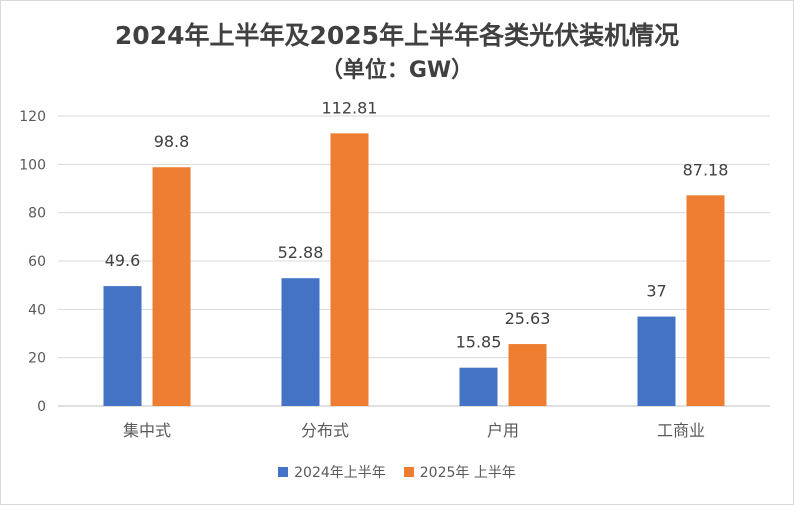 The width and height of the screenshot is (794, 505). Describe the element at coordinates (479, 342) in the screenshot. I see `data-label: 15.85` at that location.